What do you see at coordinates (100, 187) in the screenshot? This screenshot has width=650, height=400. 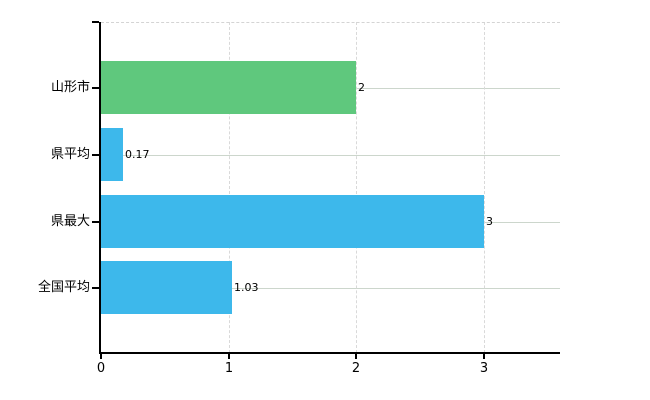 I see `y-axis` at bounding box center [100, 187].